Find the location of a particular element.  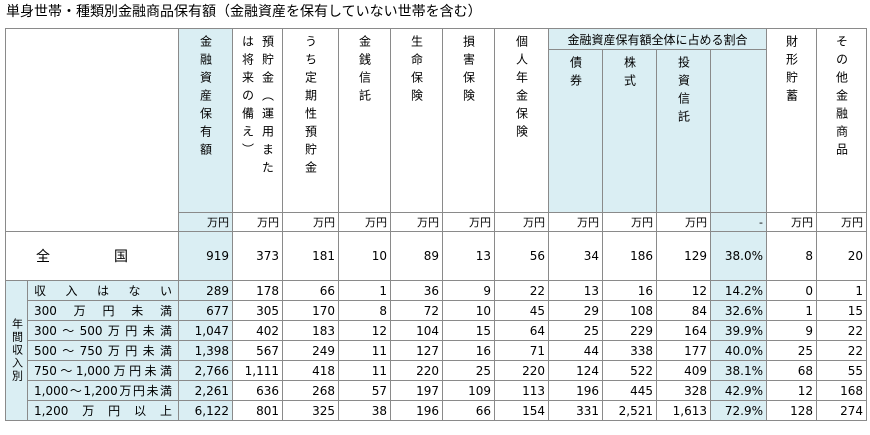

value-cell: 249 is located at coordinates (310, 350).